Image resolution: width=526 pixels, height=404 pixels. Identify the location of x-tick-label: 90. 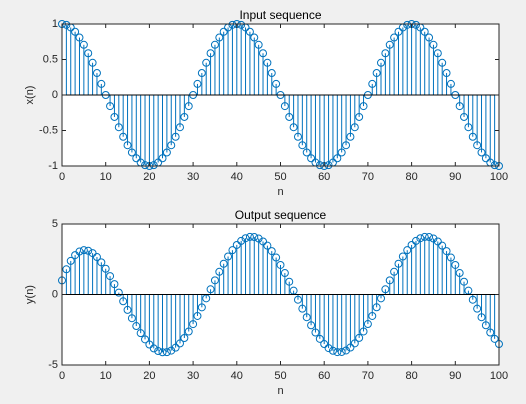
(455, 376).